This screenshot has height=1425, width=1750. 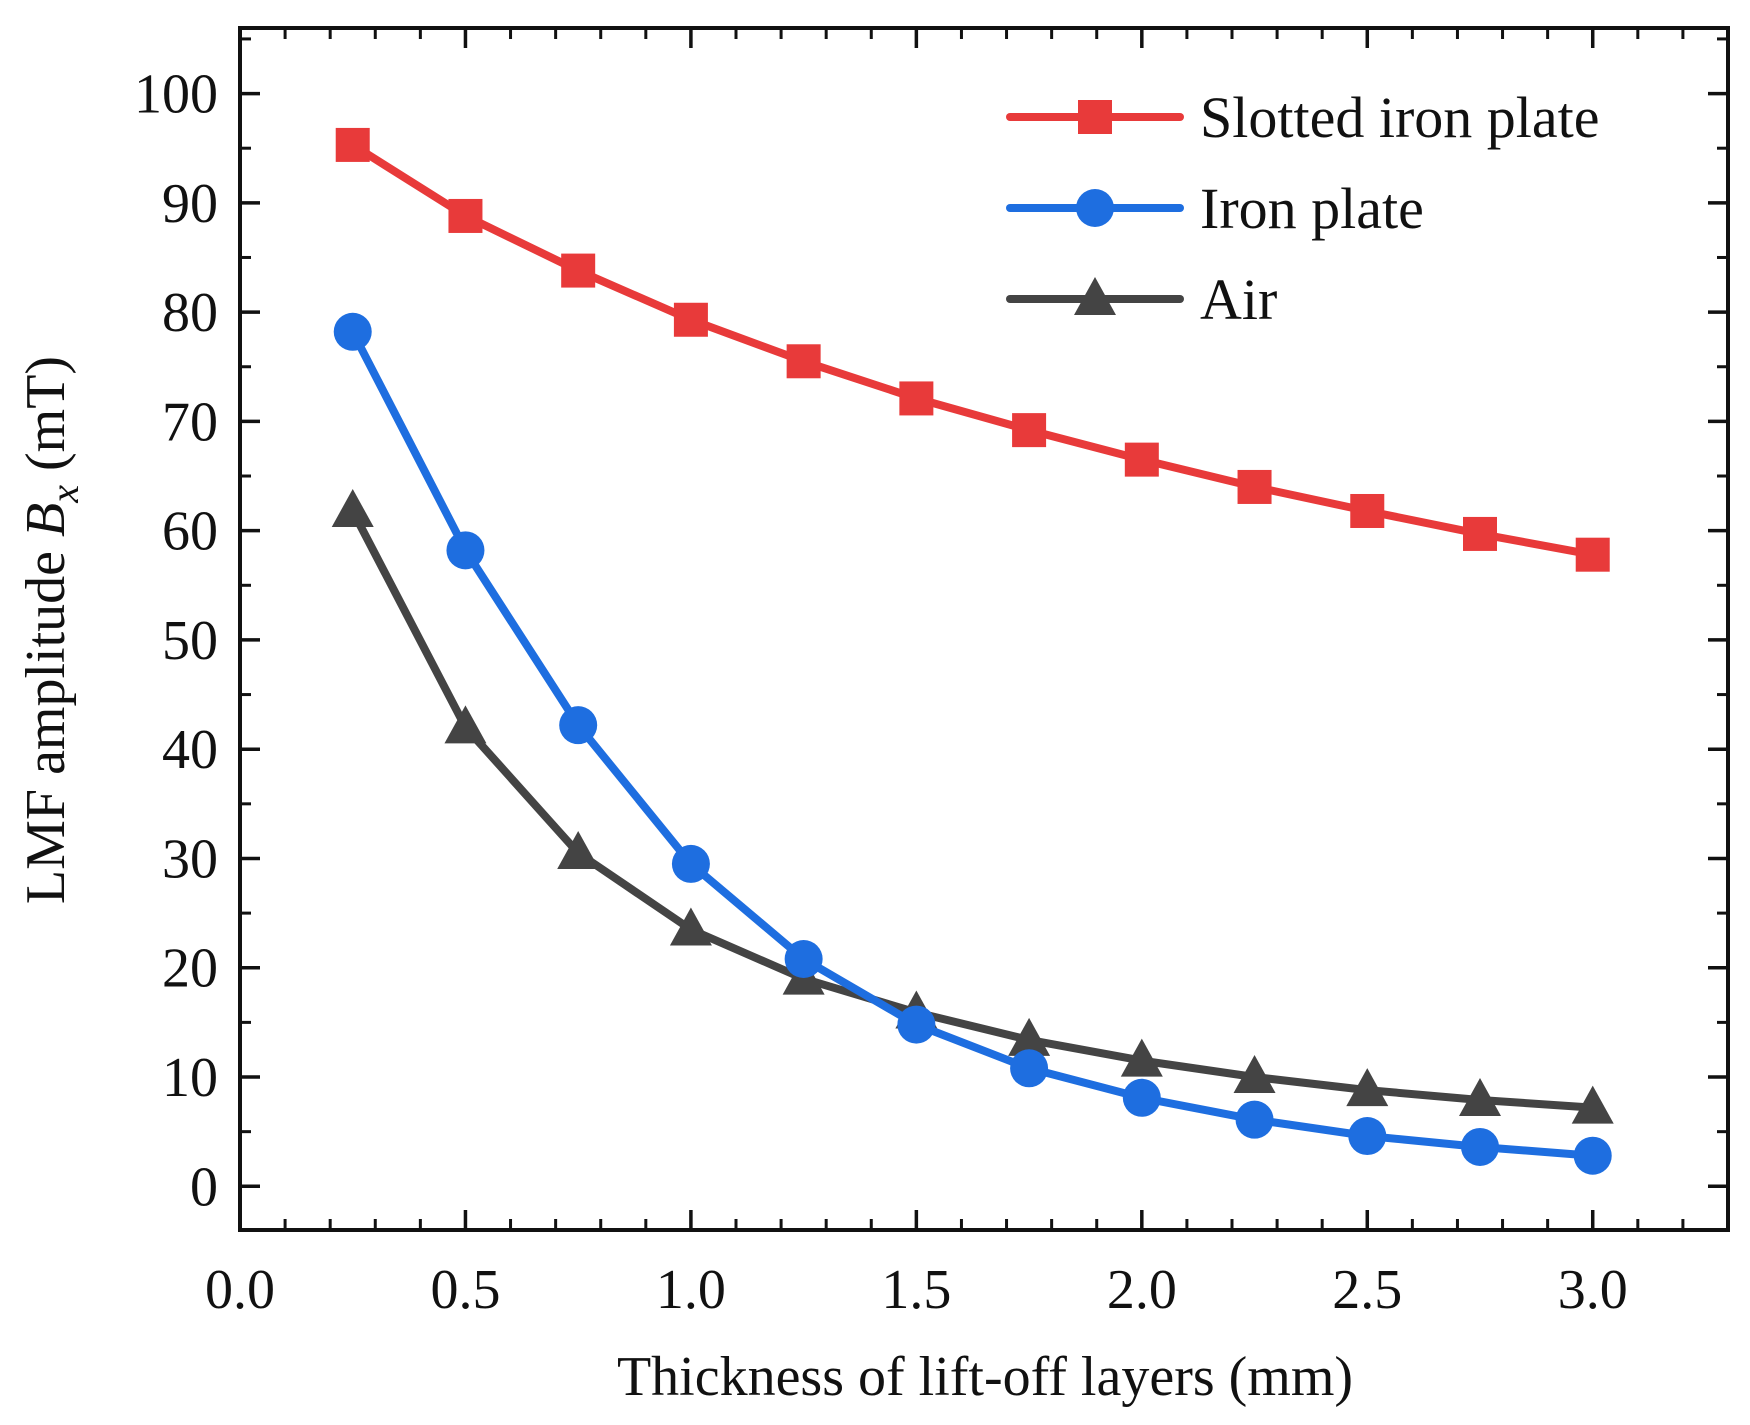 I want to click on y-tick-label: 10, so click(x=190, y=1078).